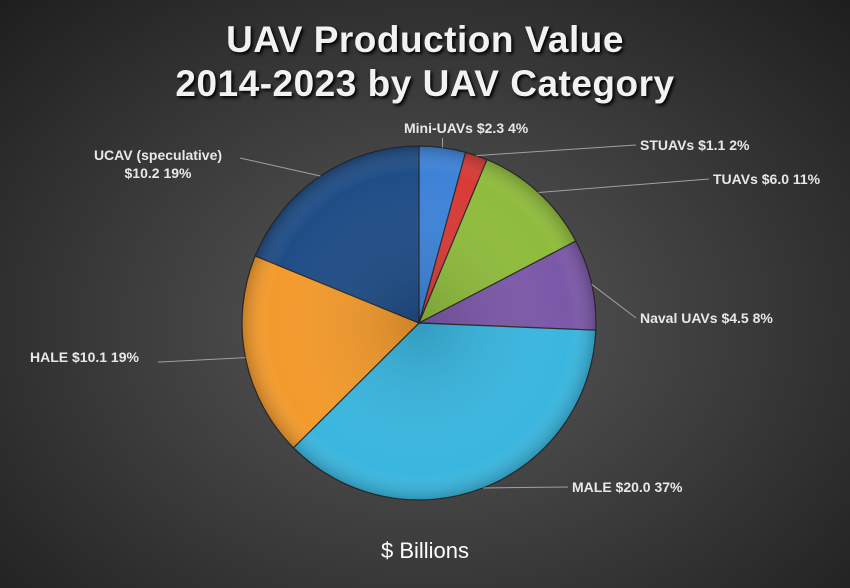 The width and height of the screenshot is (850, 588). I want to click on chart-title-line2: 2014-2023 by UAV Category, so click(425, 83).